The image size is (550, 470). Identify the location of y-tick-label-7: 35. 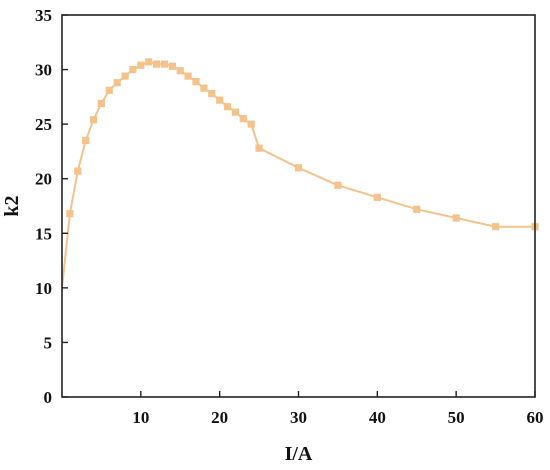
(43, 15).